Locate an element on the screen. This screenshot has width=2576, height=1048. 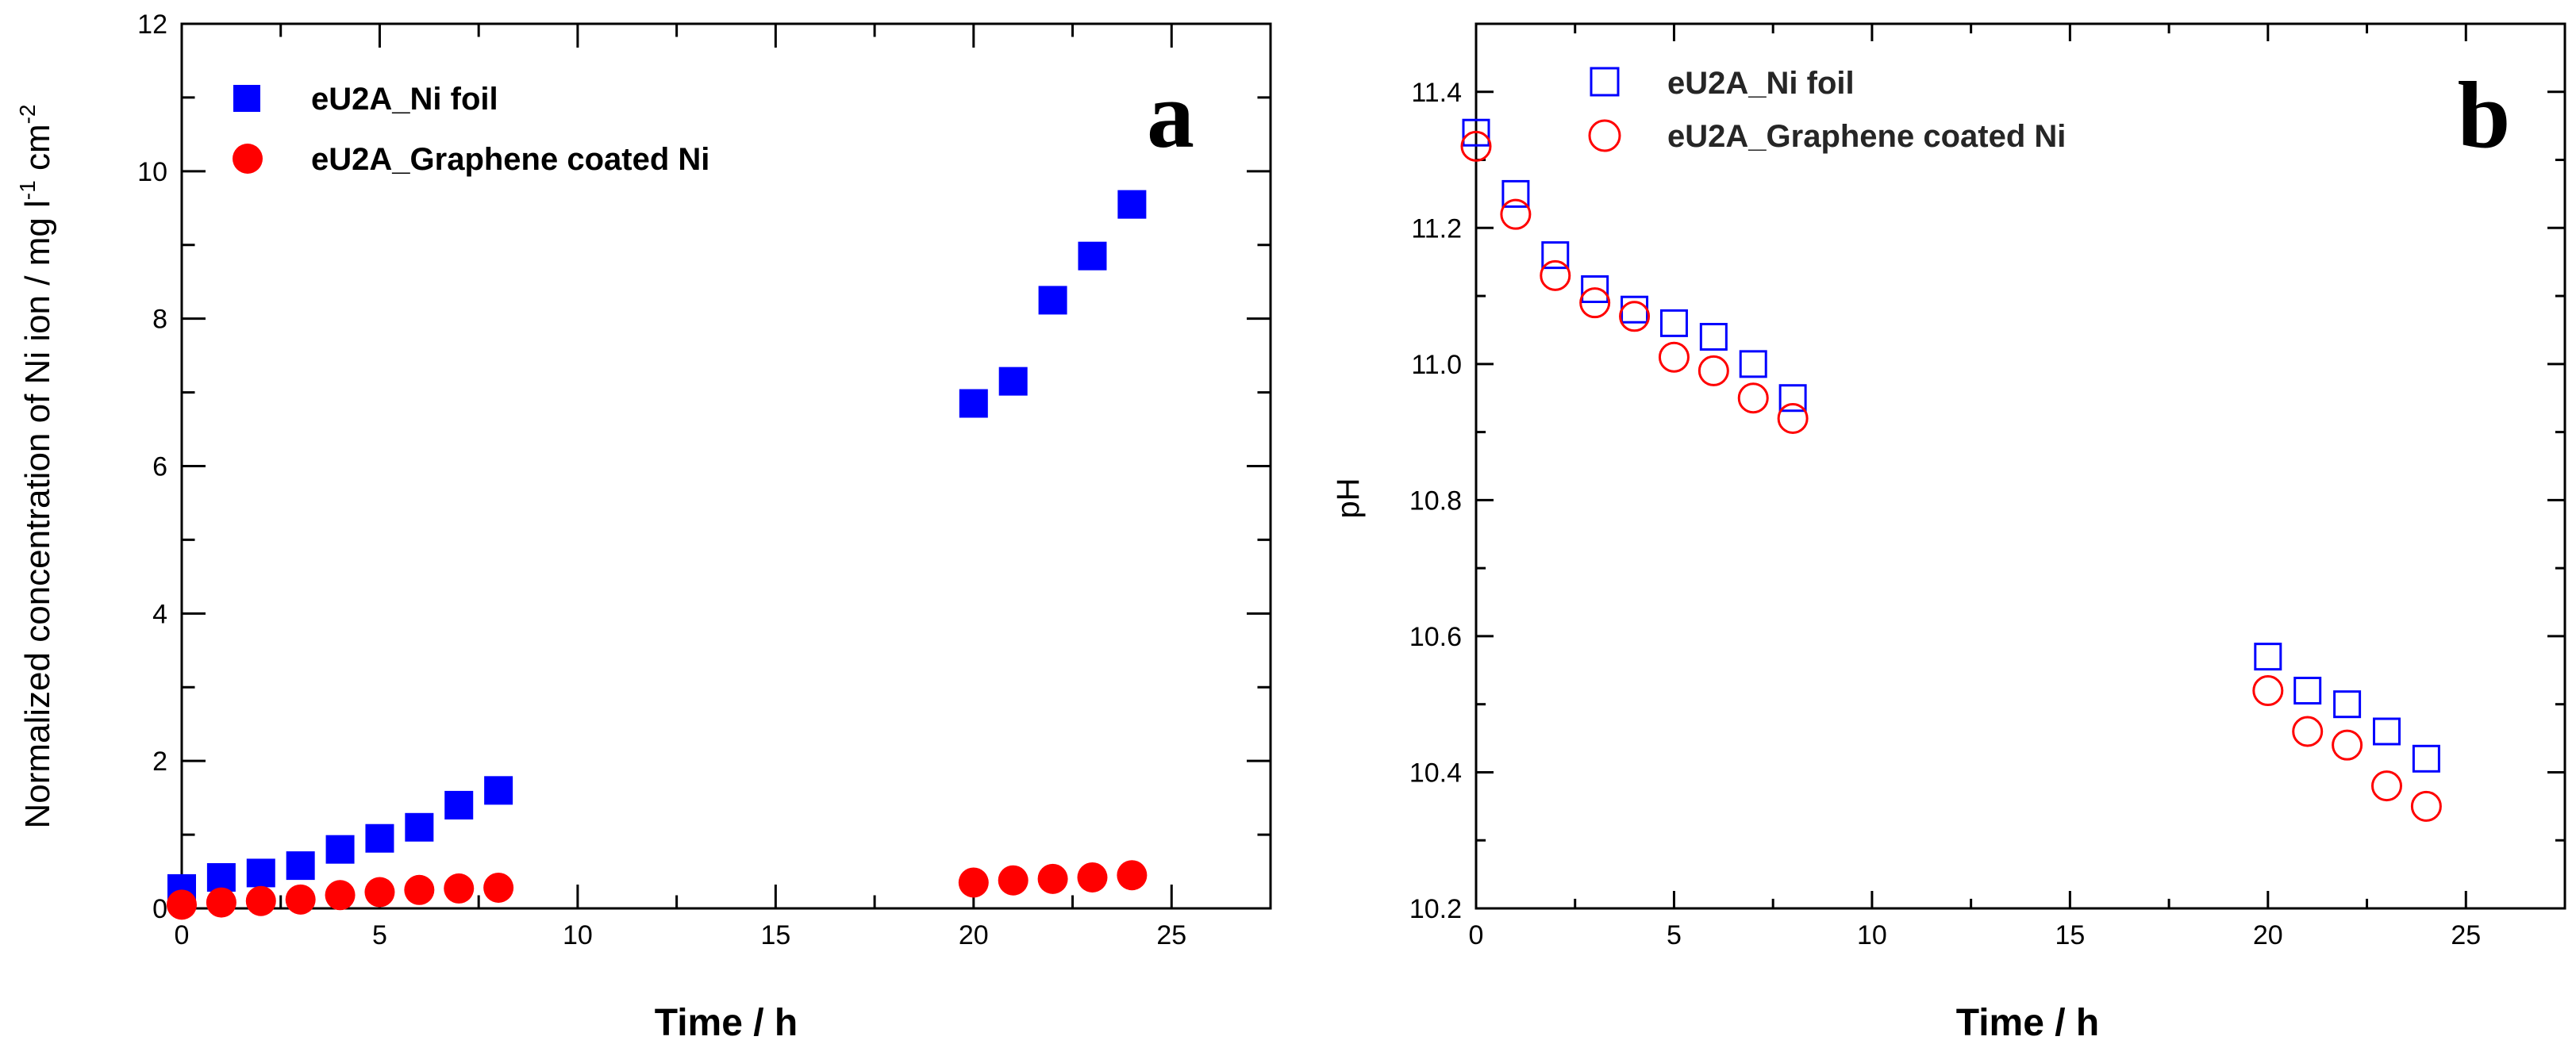
y-tick-label: 10.2 is located at coordinates (1435, 909).